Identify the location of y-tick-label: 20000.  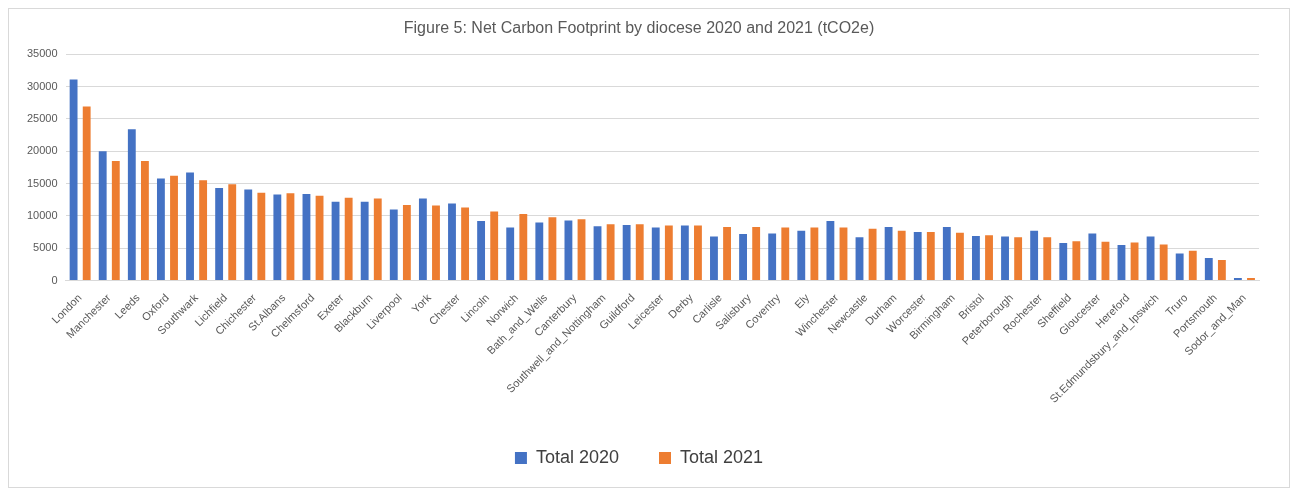
(42, 150).